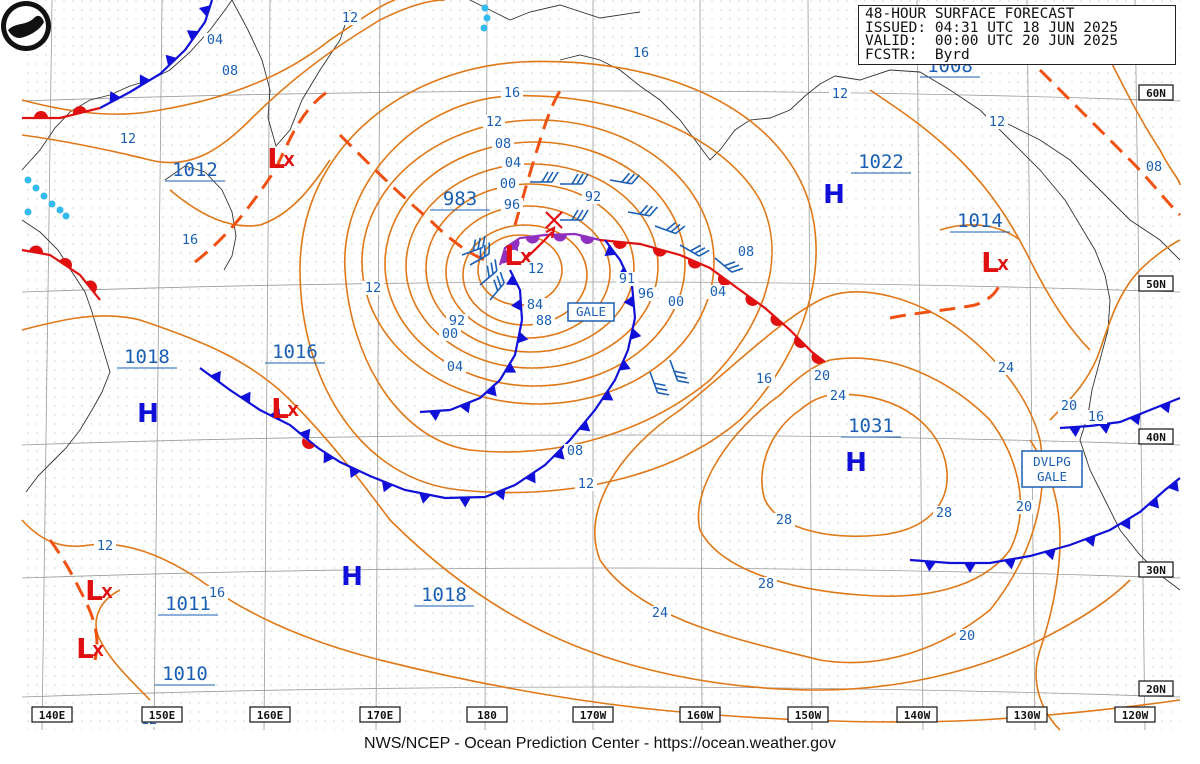  I want to click on noaa-logo: NOAA, so click(26, 26).